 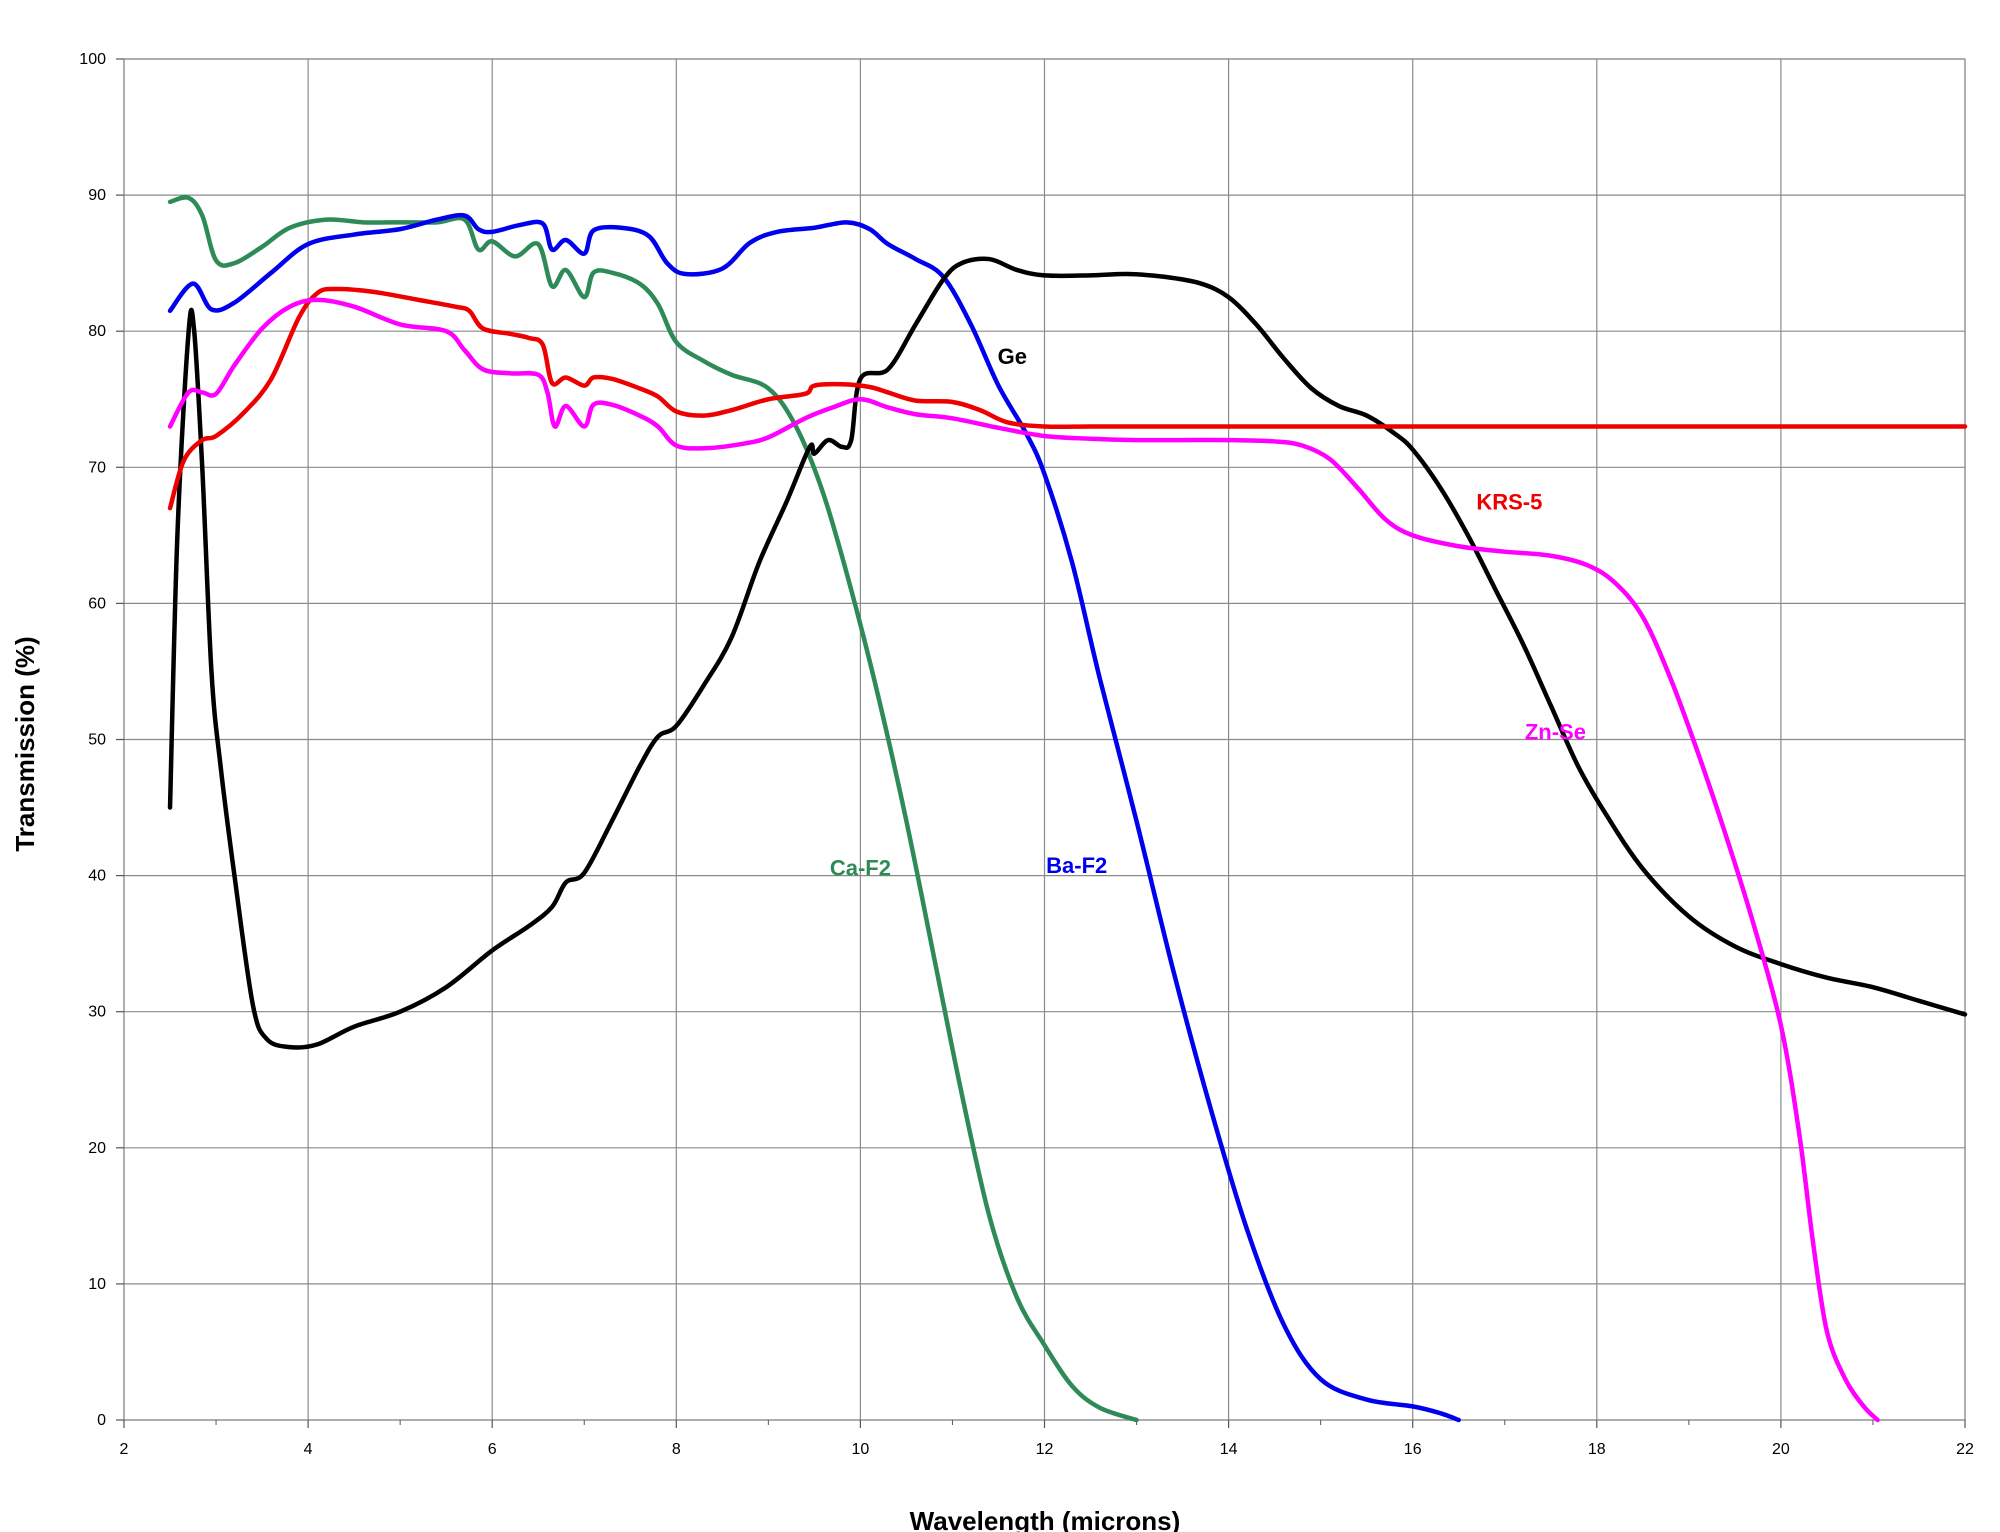 What do you see at coordinates (861, 1449) in the screenshot?
I see `x-tick-label: 10` at bounding box center [861, 1449].